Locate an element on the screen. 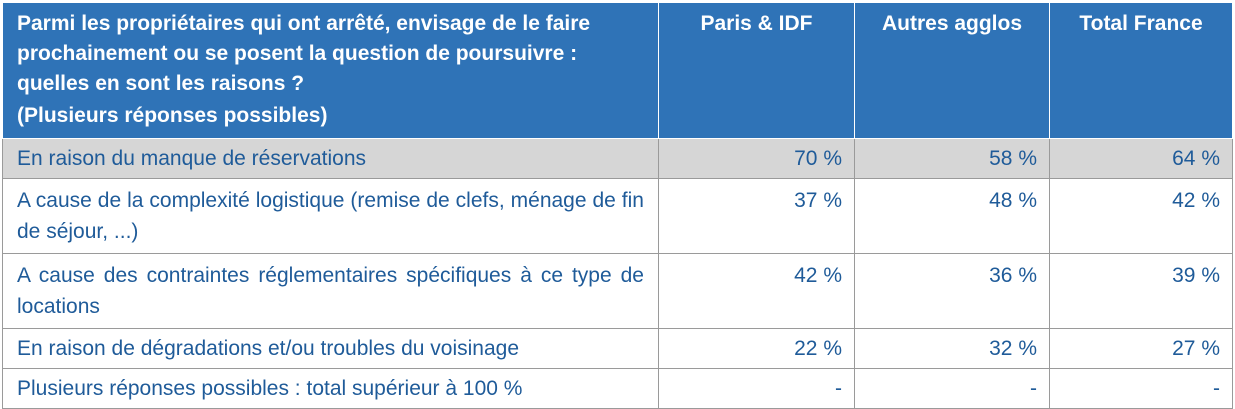 This screenshot has height=409, width=1235. value-autres-agglos: - is located at coordinates (952, 388).